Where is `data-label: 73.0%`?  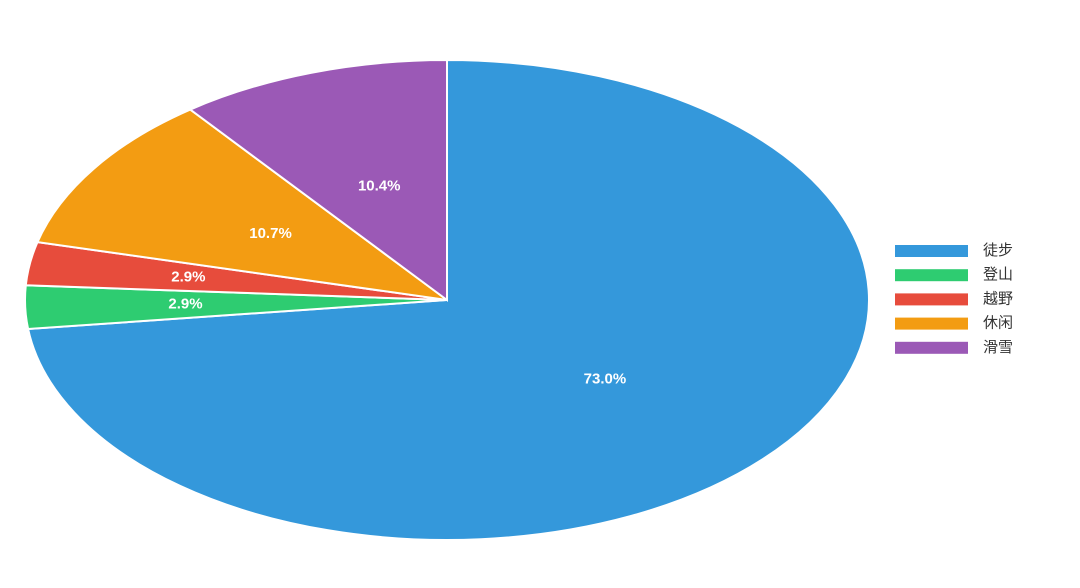 data-label: 73.0% is located at coordinates (605, 379).